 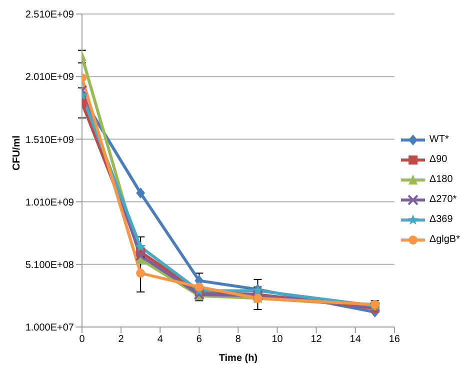 I want to click on x-tick-label: 4, so click(x=160, y=340).